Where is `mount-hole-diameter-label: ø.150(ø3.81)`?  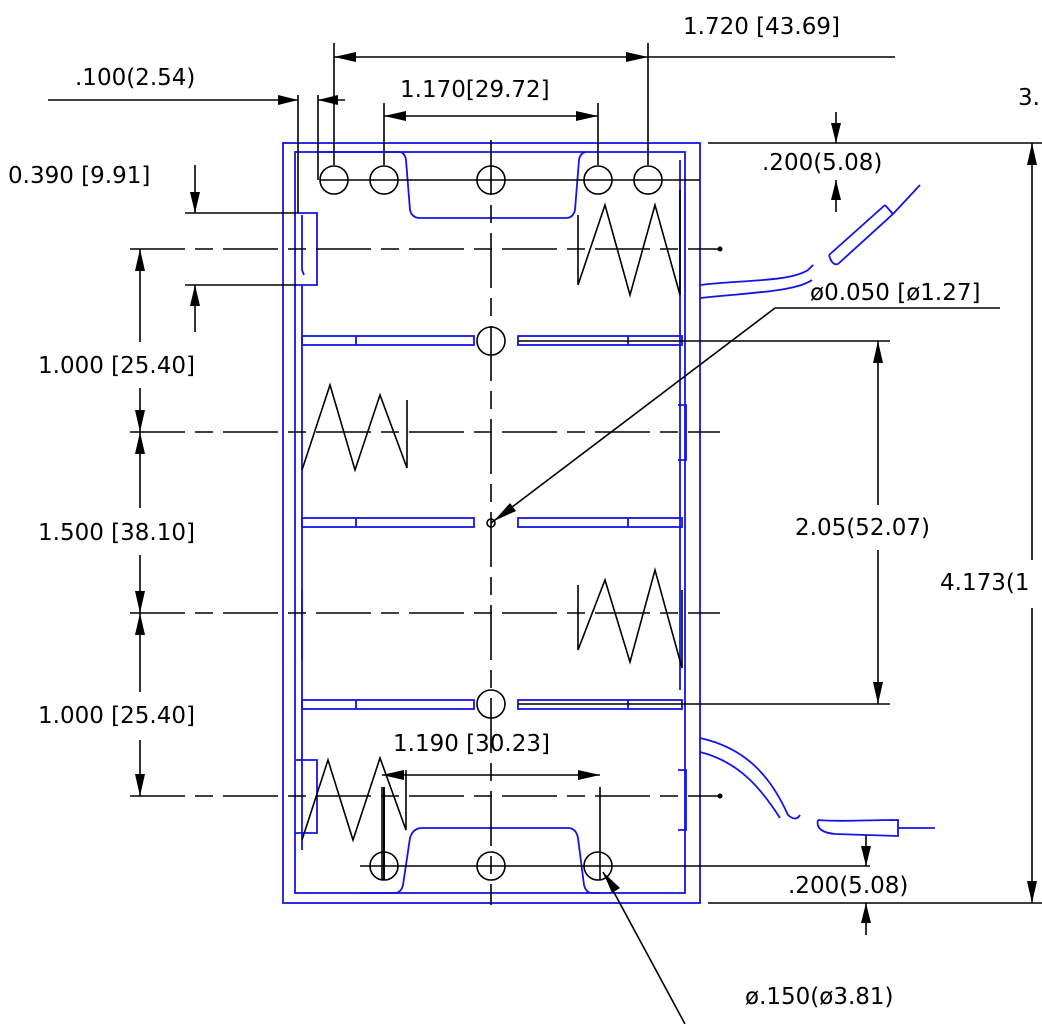 mount-hole-diameter-label: ø.150(ø3.81) is located at coordinates (819, 997).